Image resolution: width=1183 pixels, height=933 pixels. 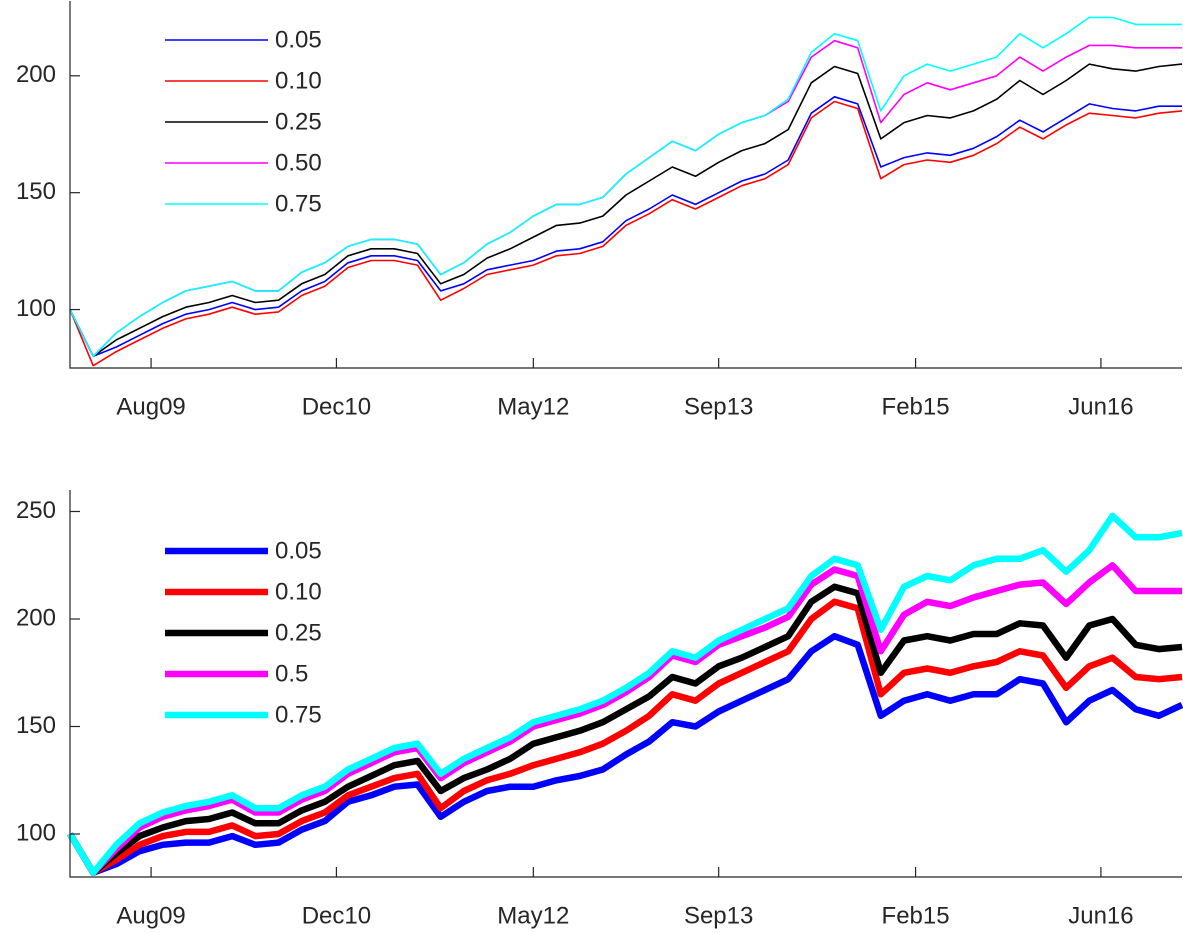 What do you see at coordinates (298, 162) in the screenshot?
I see `legend-label: 0.50` at bounding box center [298, 162].